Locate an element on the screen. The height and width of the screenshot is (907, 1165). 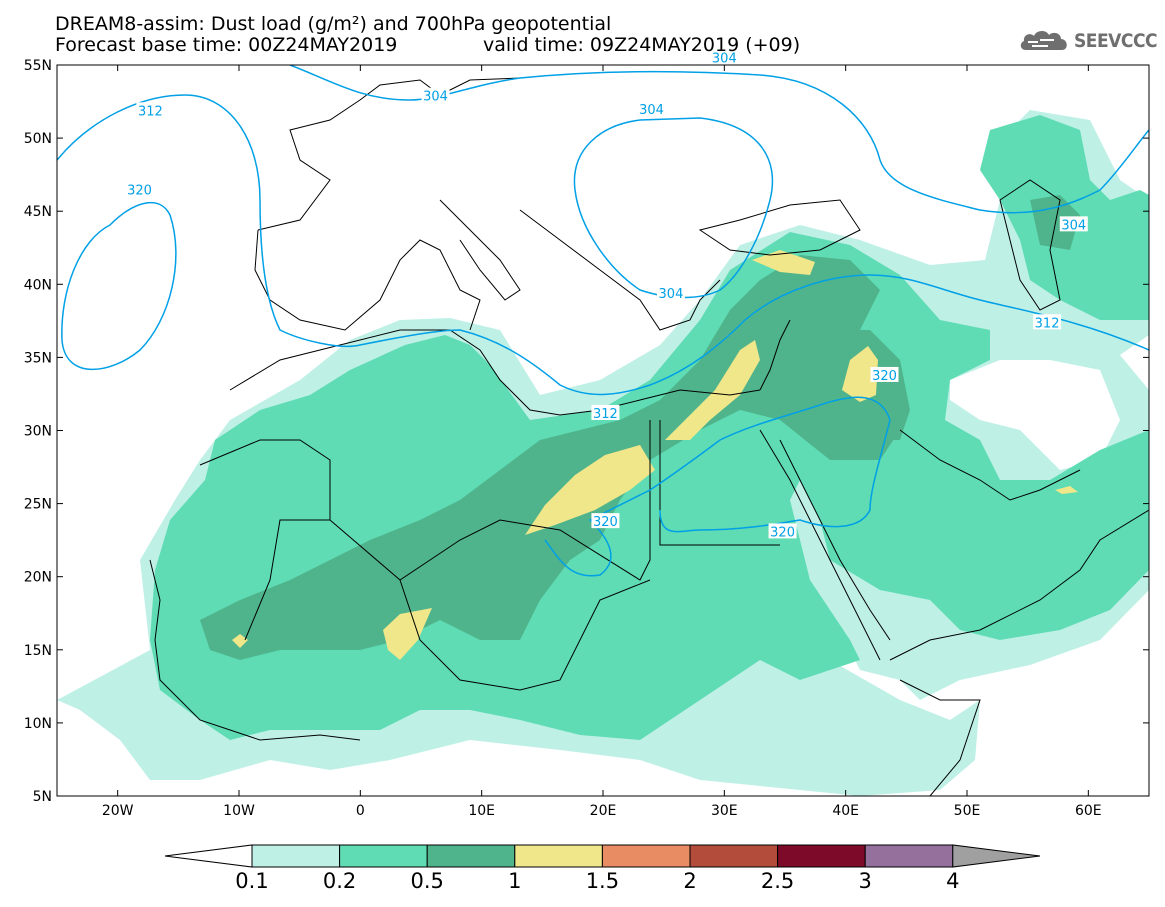
clear-area-iran is located at coordinates (1035, 415).